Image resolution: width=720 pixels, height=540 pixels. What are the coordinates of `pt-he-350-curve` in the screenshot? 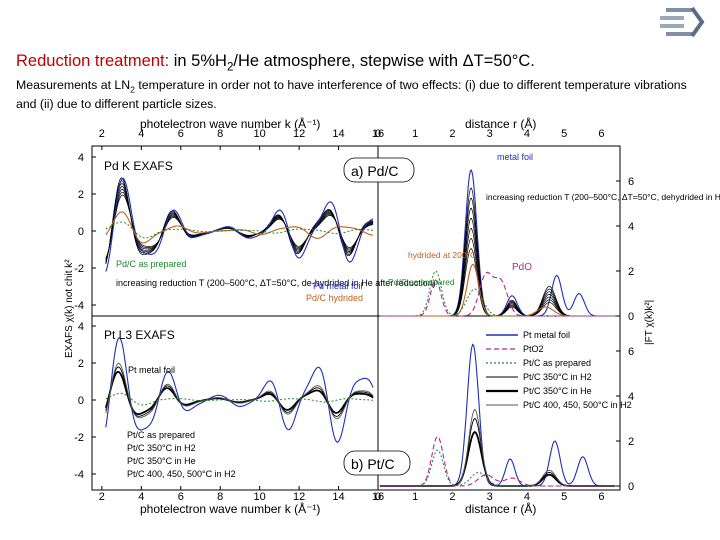 It's located at (239, 393).